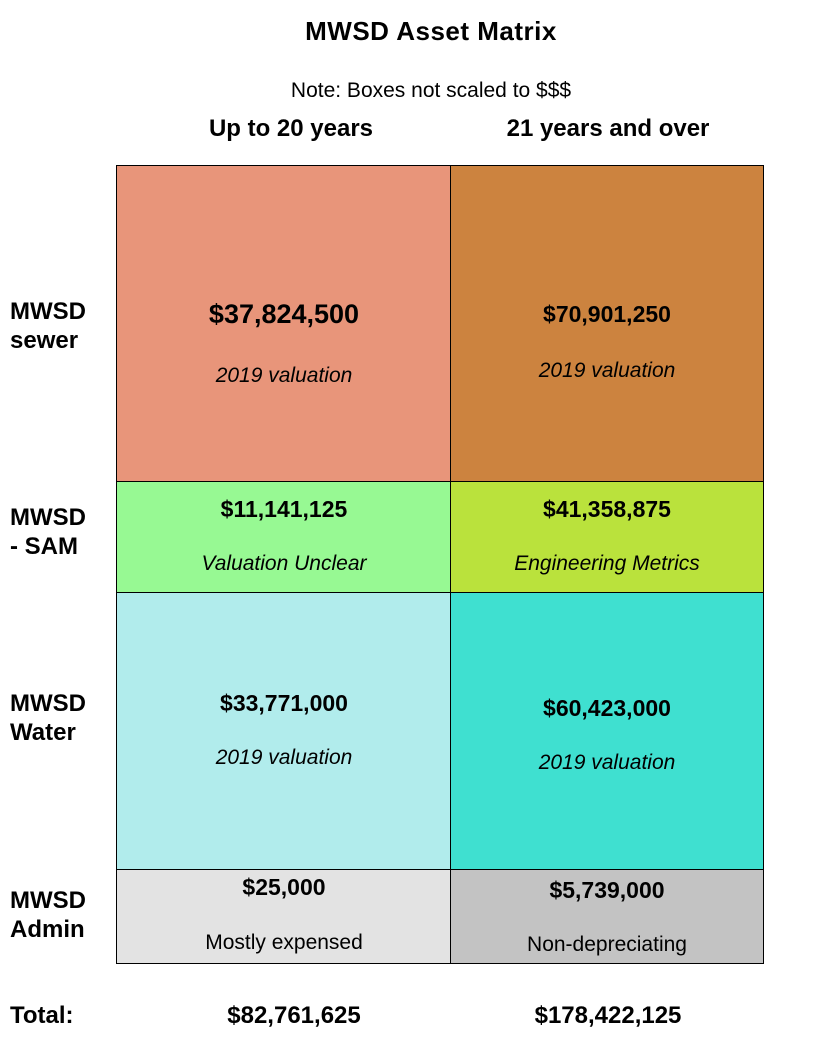 This screenshot has width=816, height=1056. Describe the element at coordinates (48, 532) in the screenshot. I see `row-header-sam: MWSD - SAM` at that location.